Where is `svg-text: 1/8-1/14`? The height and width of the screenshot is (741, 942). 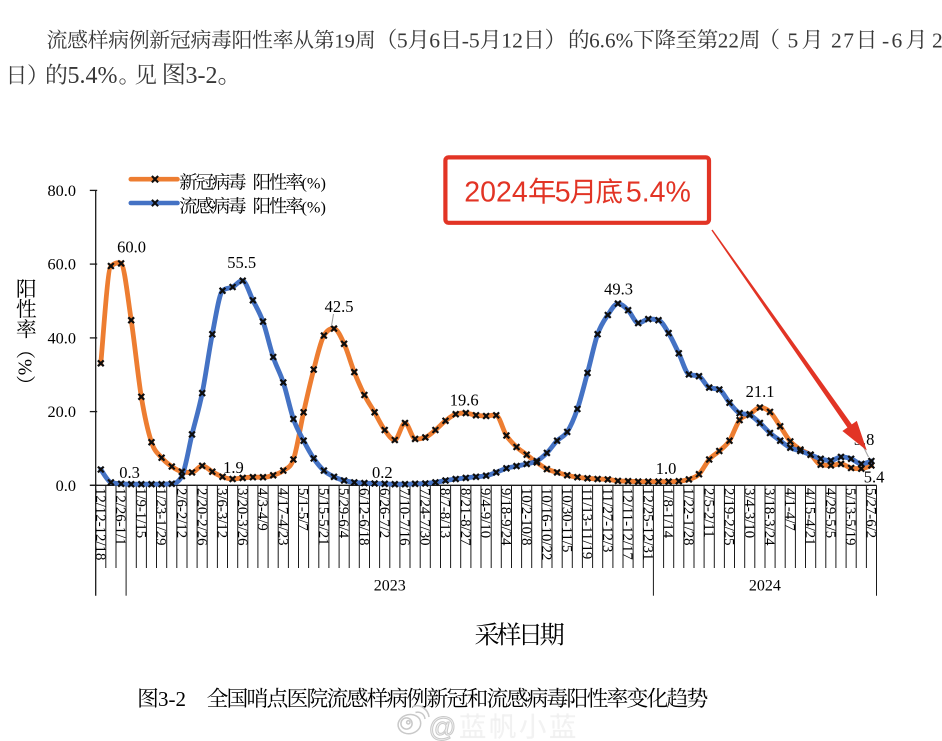 svg-text: 1/8-1/14 is located at coordinates (668, 513).